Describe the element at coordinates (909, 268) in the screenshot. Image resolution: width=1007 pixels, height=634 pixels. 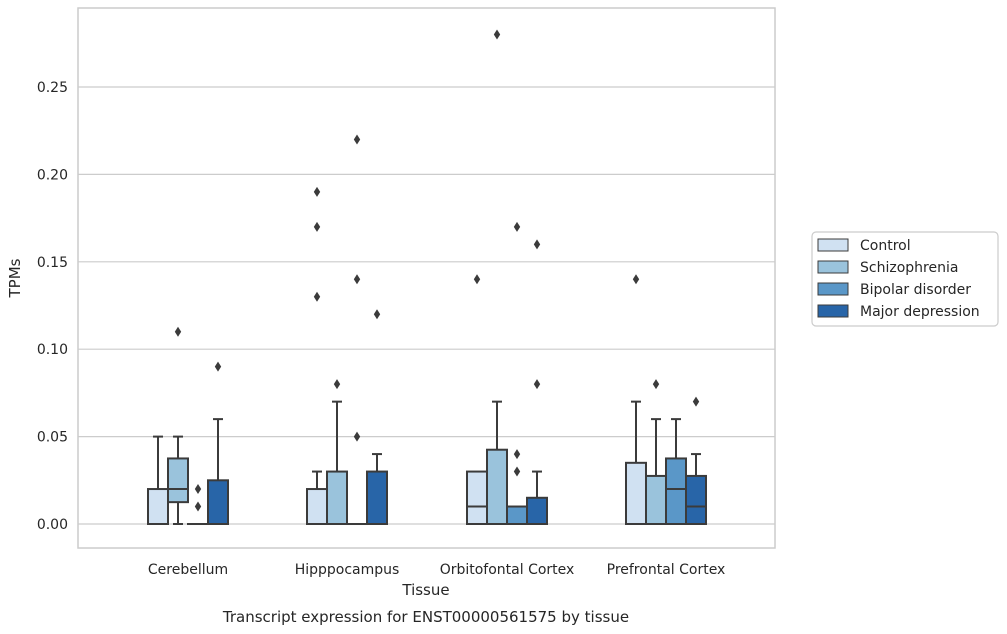
I see `legend-label: Schizophrenia` at that location.